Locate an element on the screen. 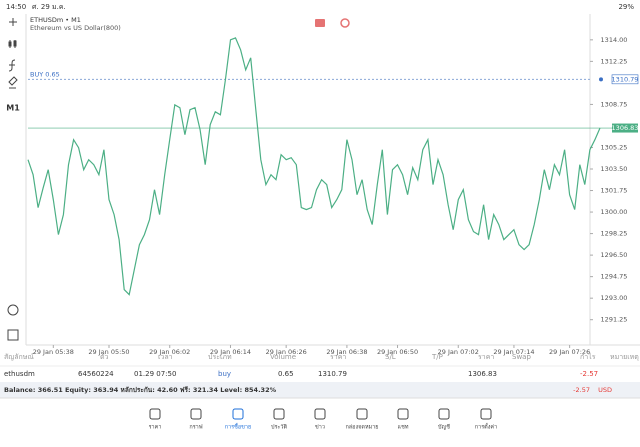 This screenshot has width=640, height=447. order-marker is located at coordinates (601, 79).